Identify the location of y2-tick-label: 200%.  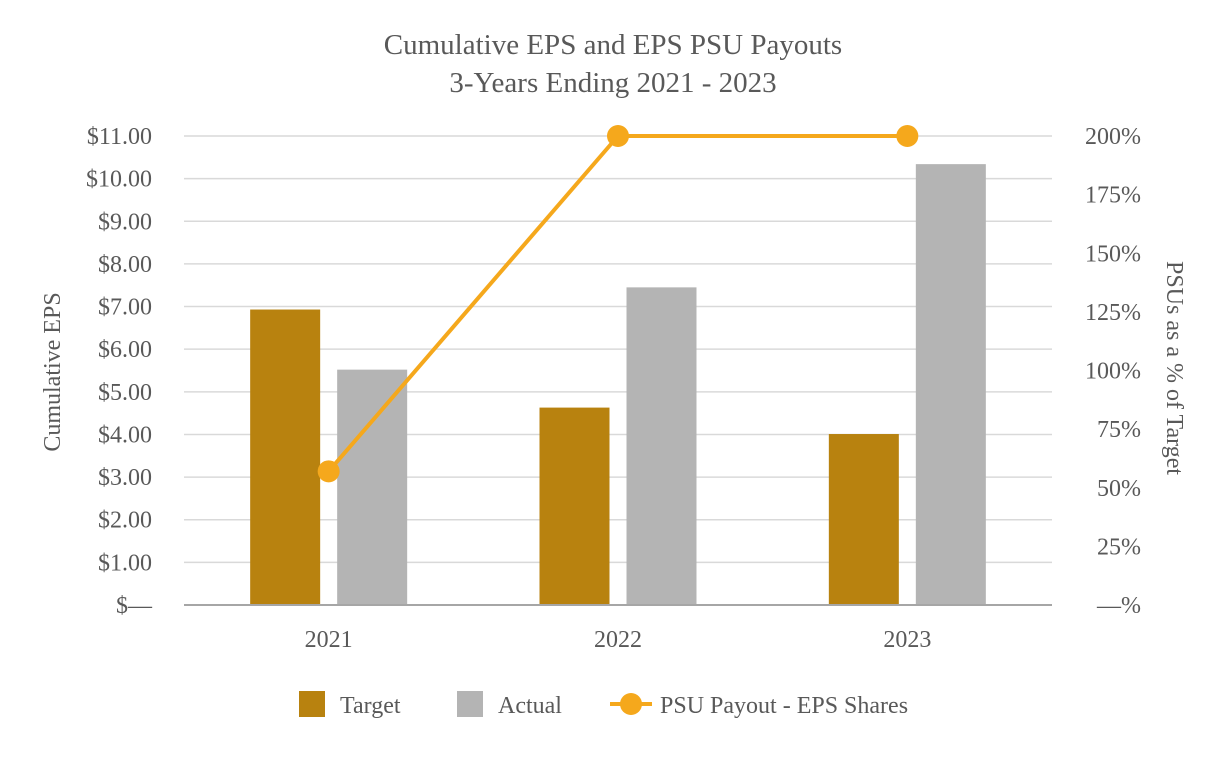
(1113, 137).